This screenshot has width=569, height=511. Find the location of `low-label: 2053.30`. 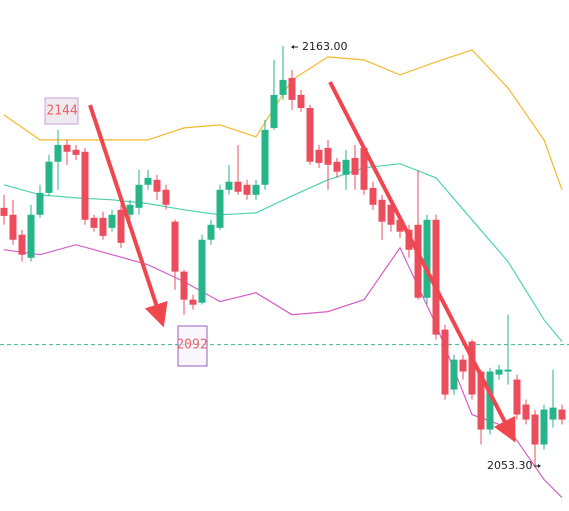

low-label: 2053.30 is located at coordinates (510, 465).